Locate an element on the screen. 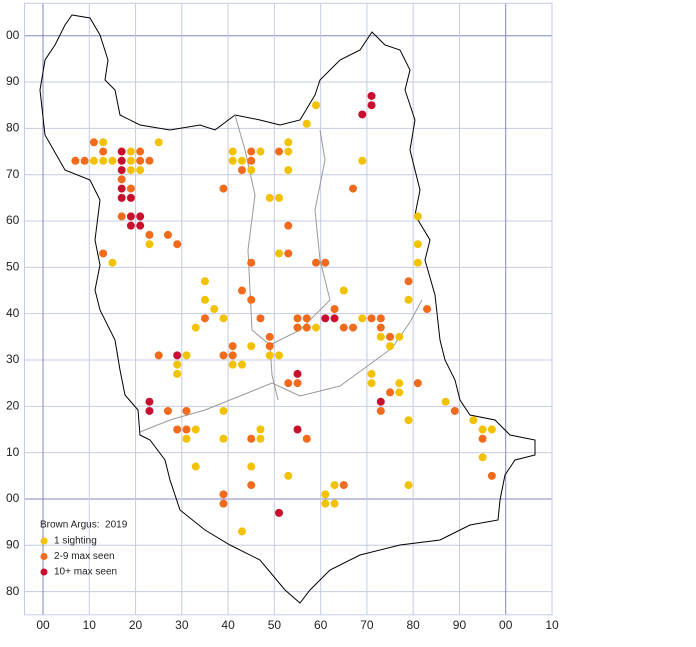 This screenshot has height=647, width=696. y-tick-label: 60 is located at coordinates (13, 220).